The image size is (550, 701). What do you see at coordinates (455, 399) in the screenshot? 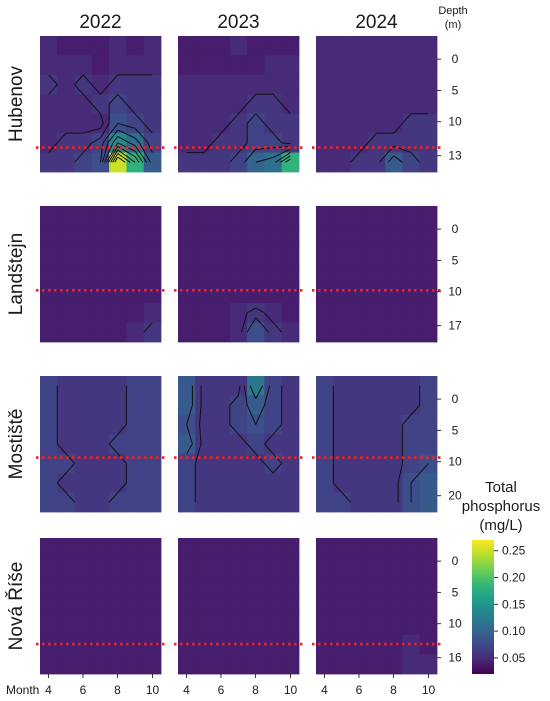
I see `depth-tick-label: 0` at bounding box center [455, 399].